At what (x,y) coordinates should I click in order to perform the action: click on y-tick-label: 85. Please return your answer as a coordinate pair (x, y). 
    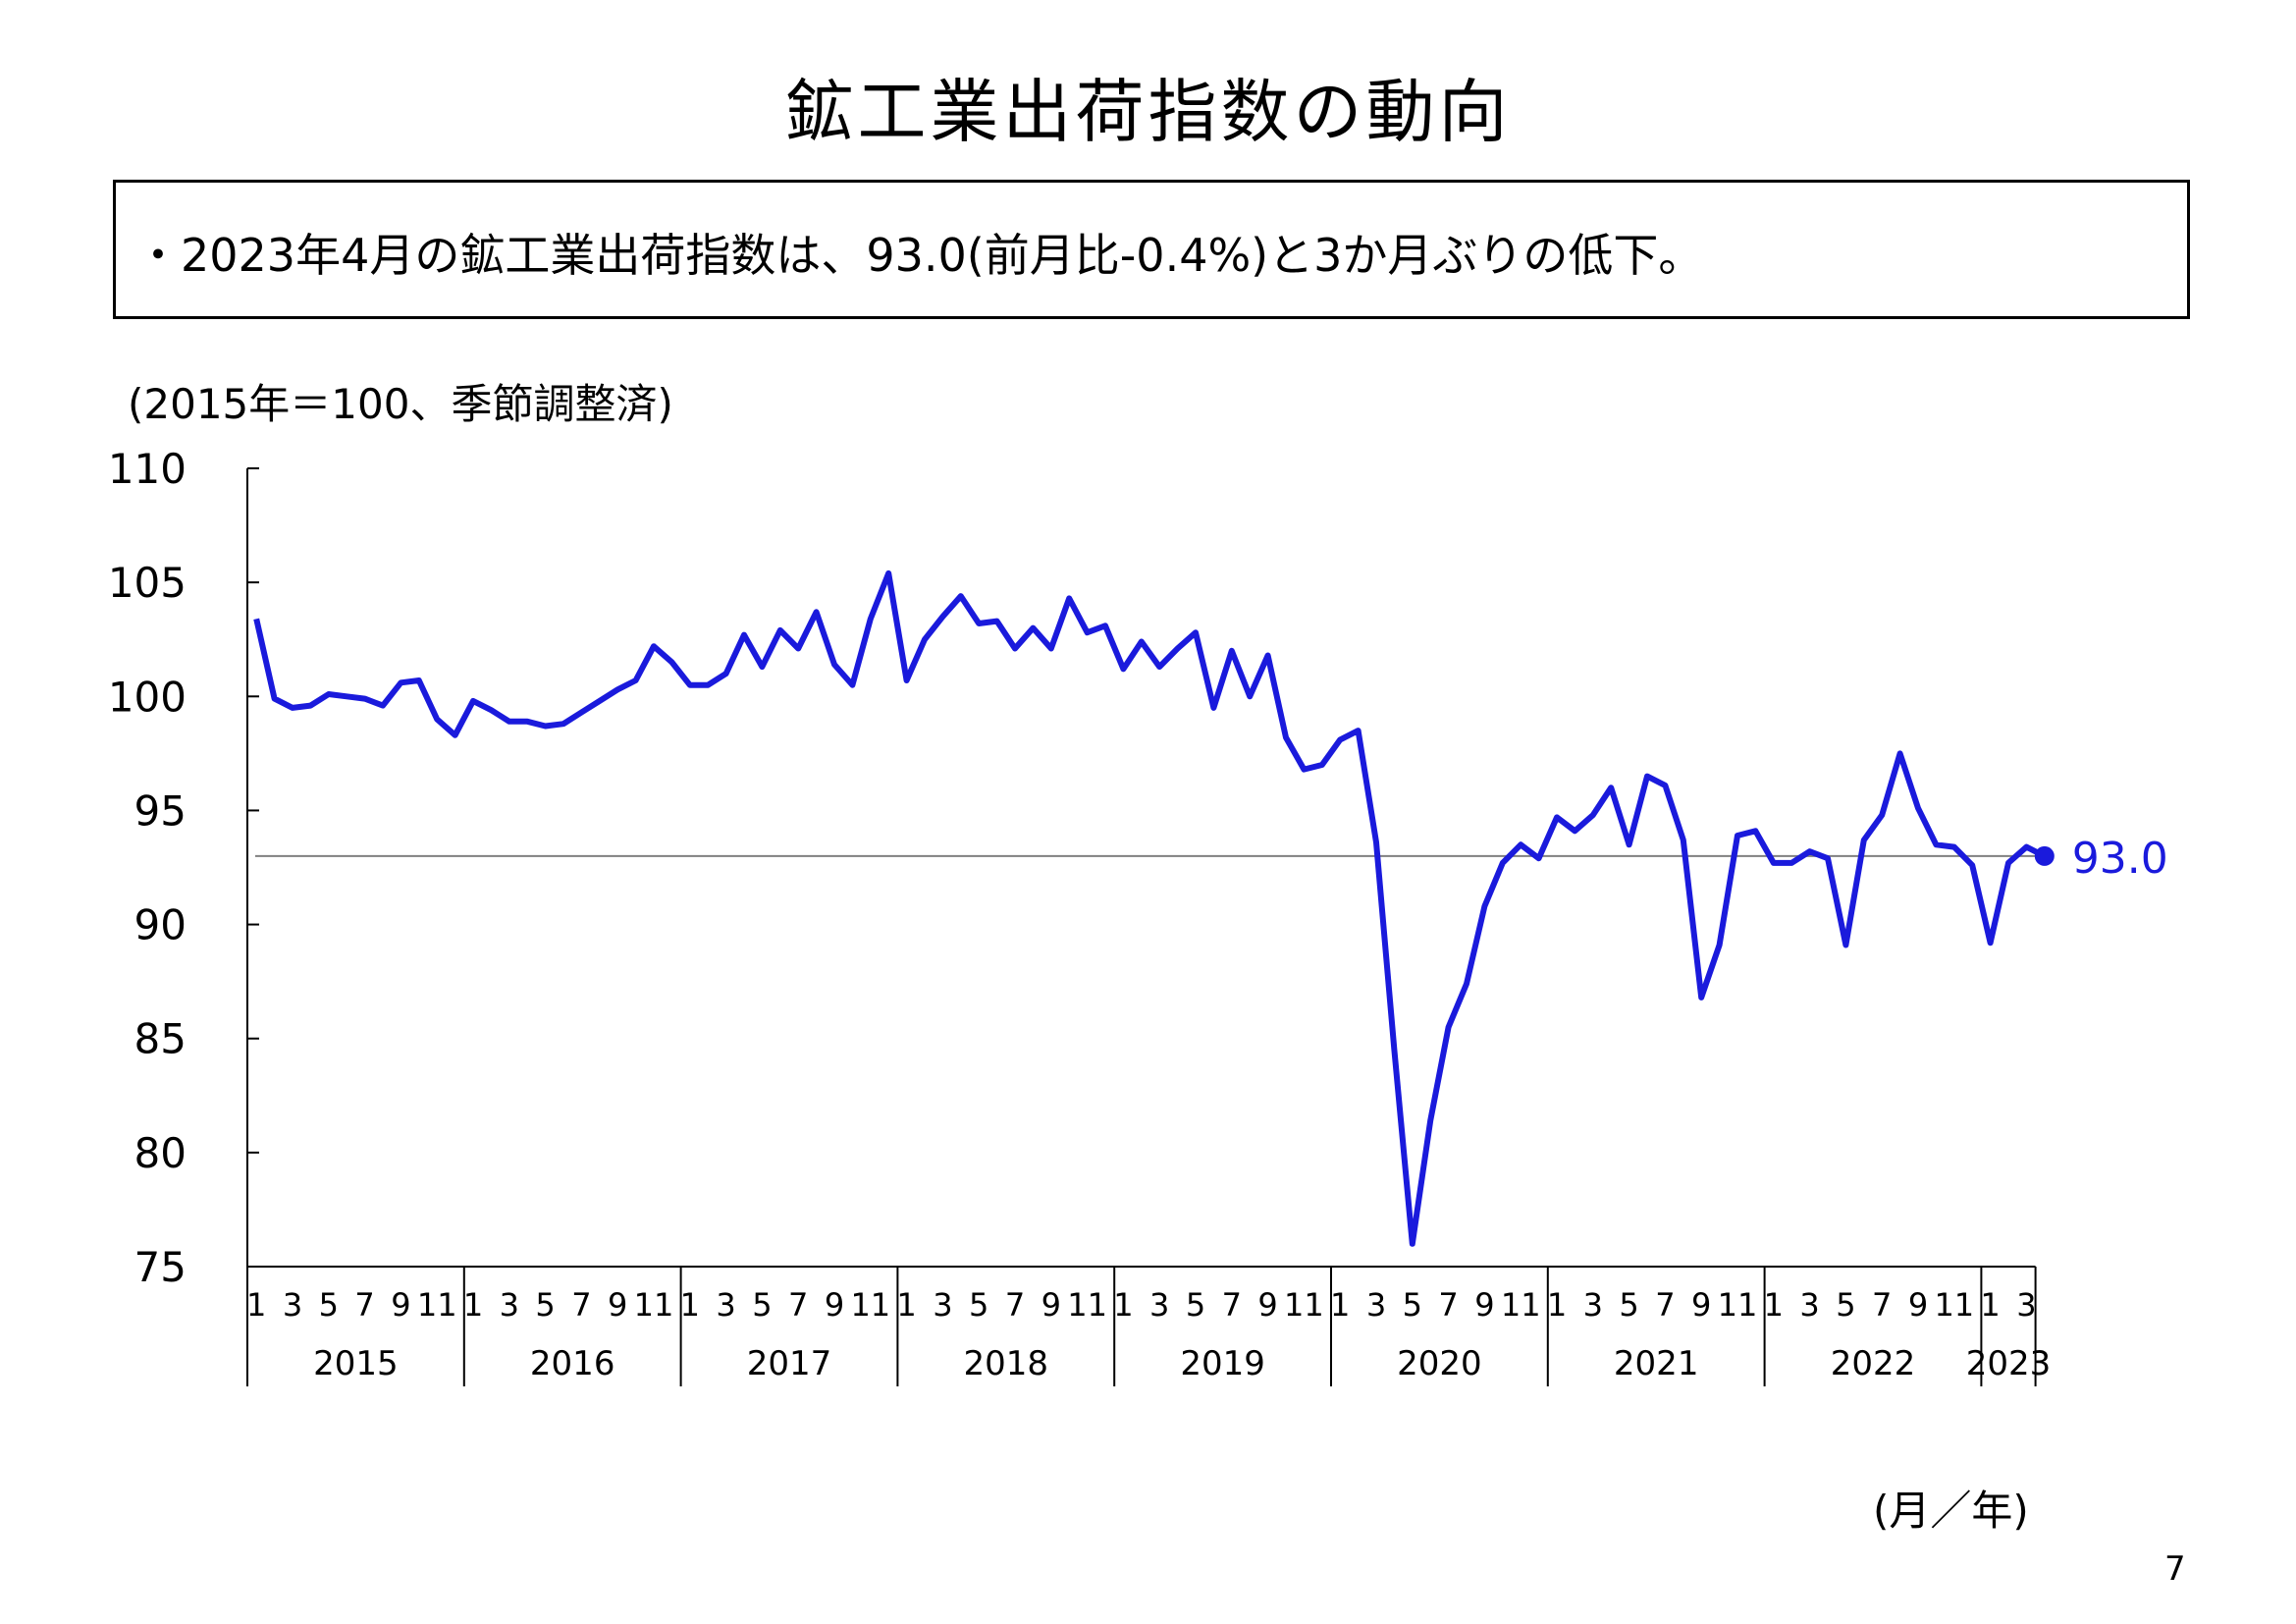
    Looking at the image, I should click on (160, 1039).